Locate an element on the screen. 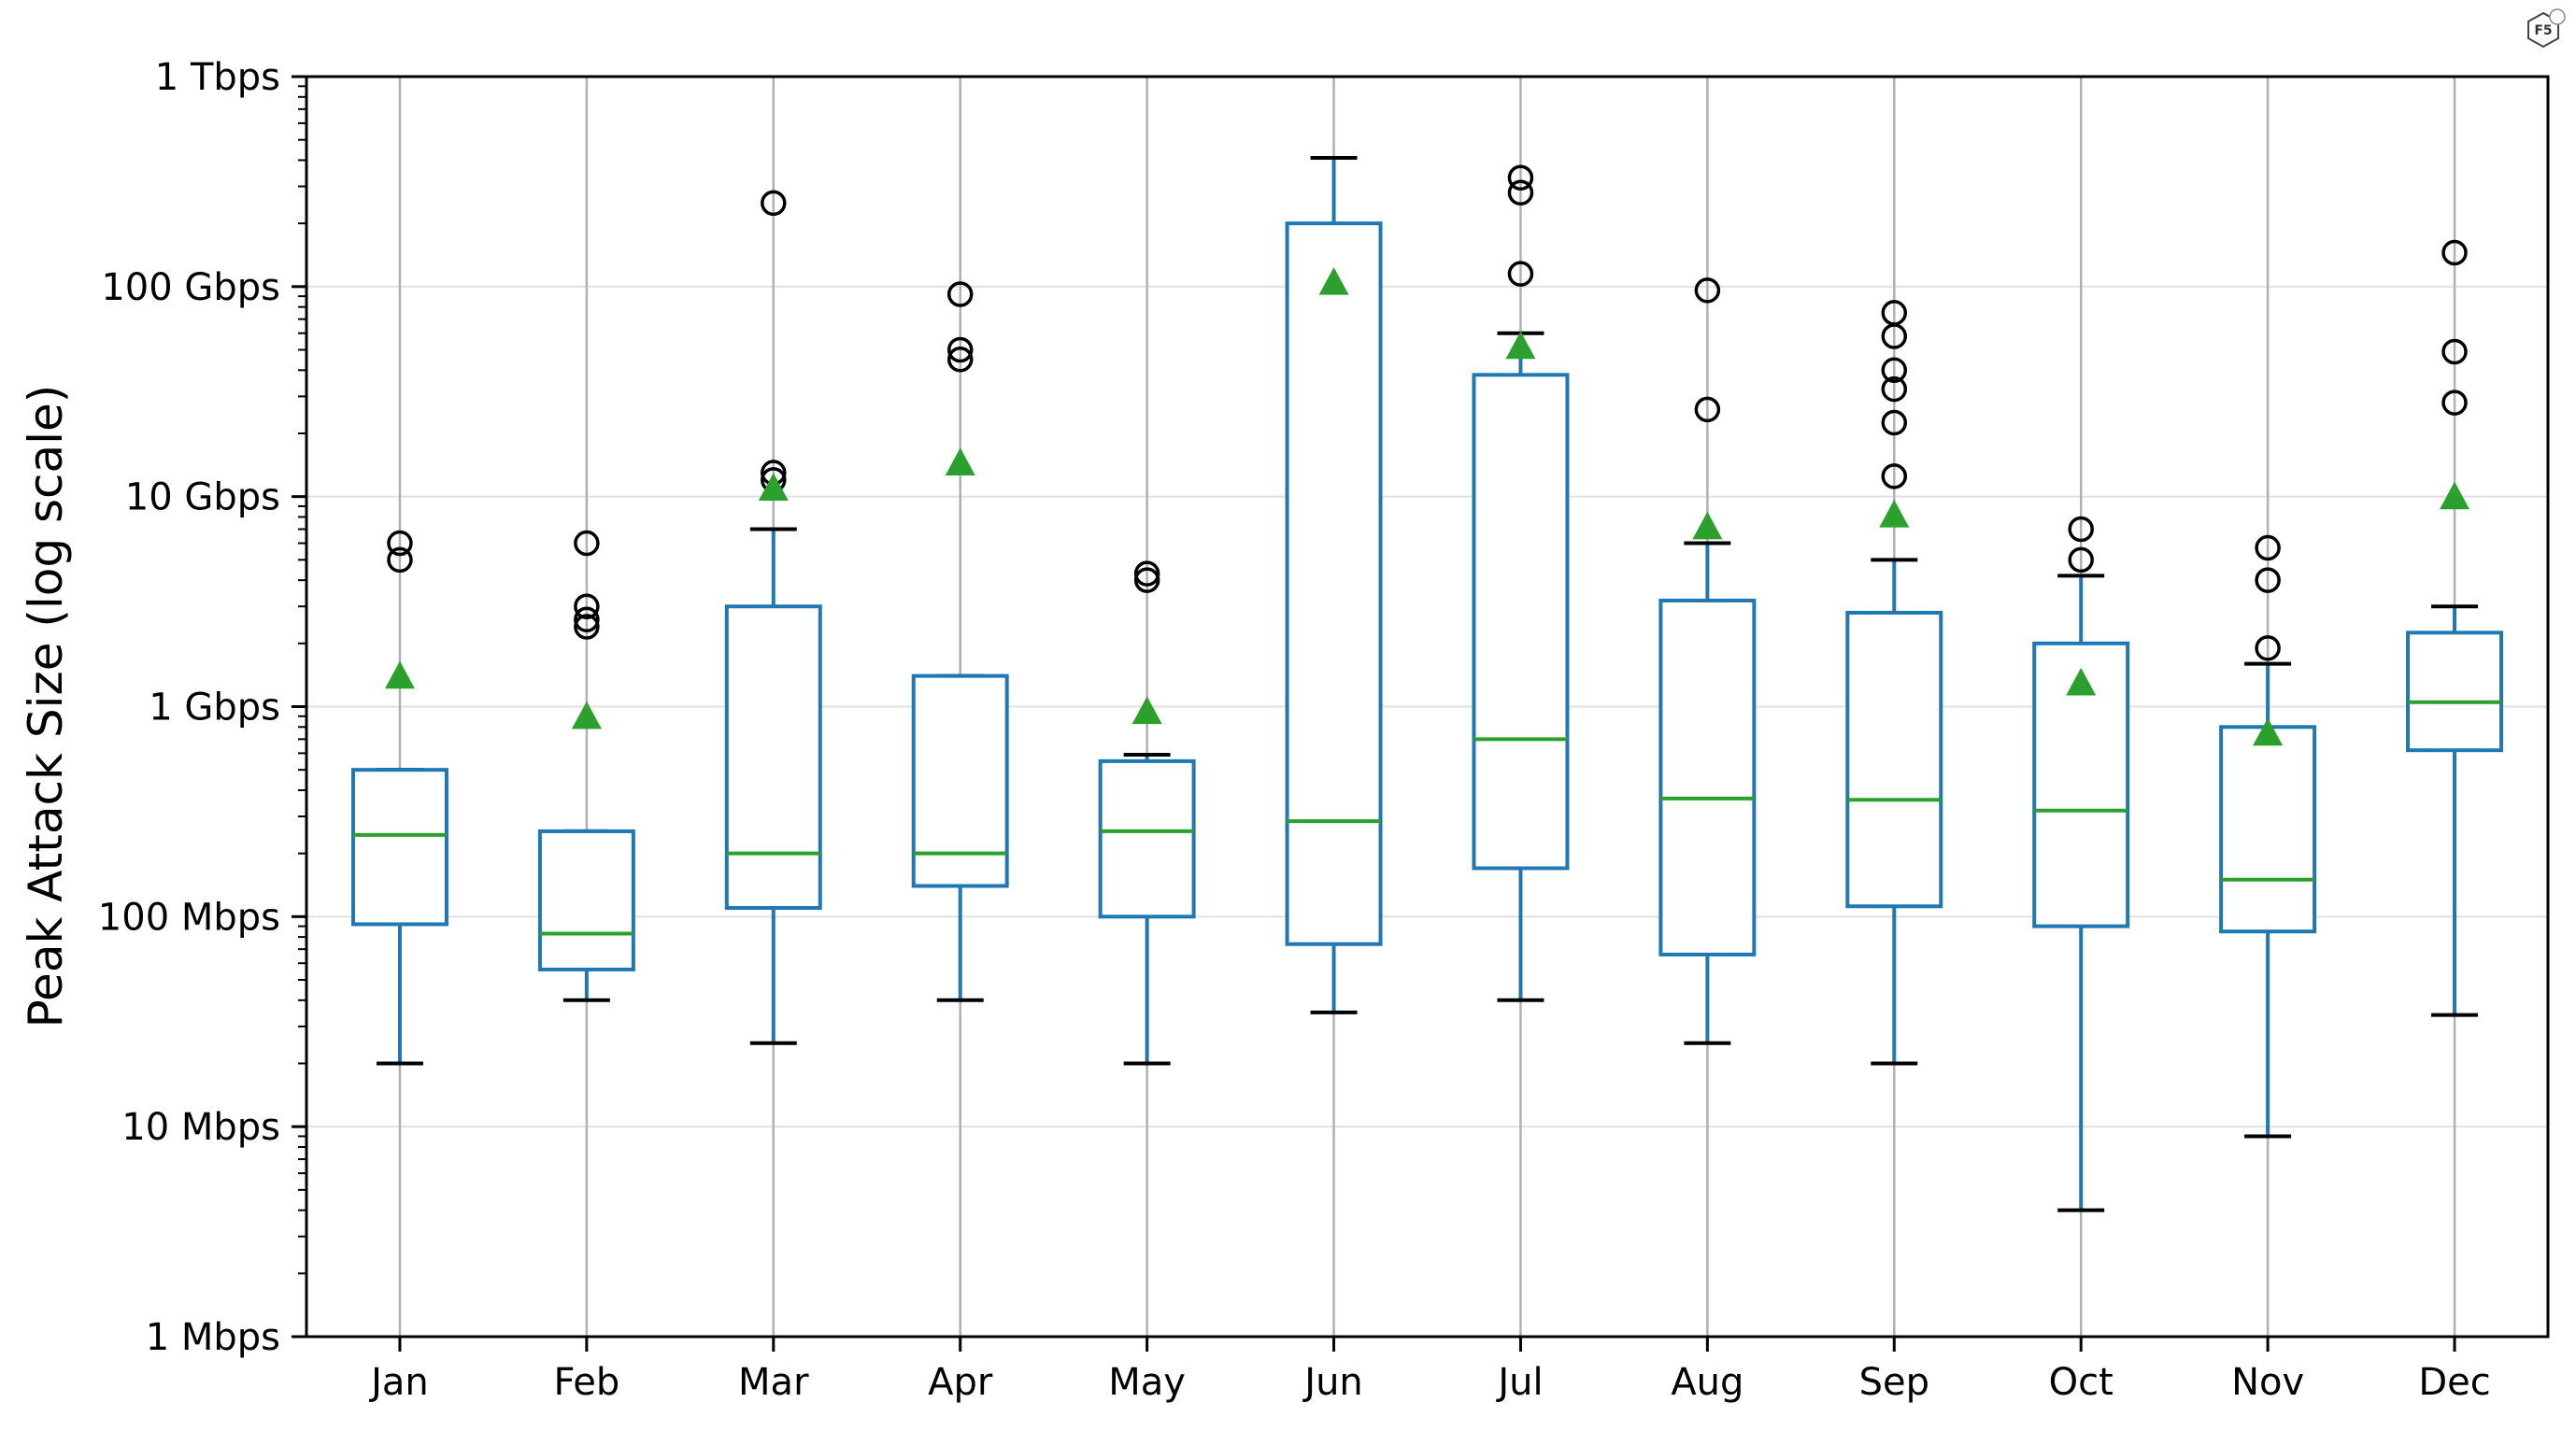  y-tick-label: 100 Mbps is located at coordinates (189, 917).